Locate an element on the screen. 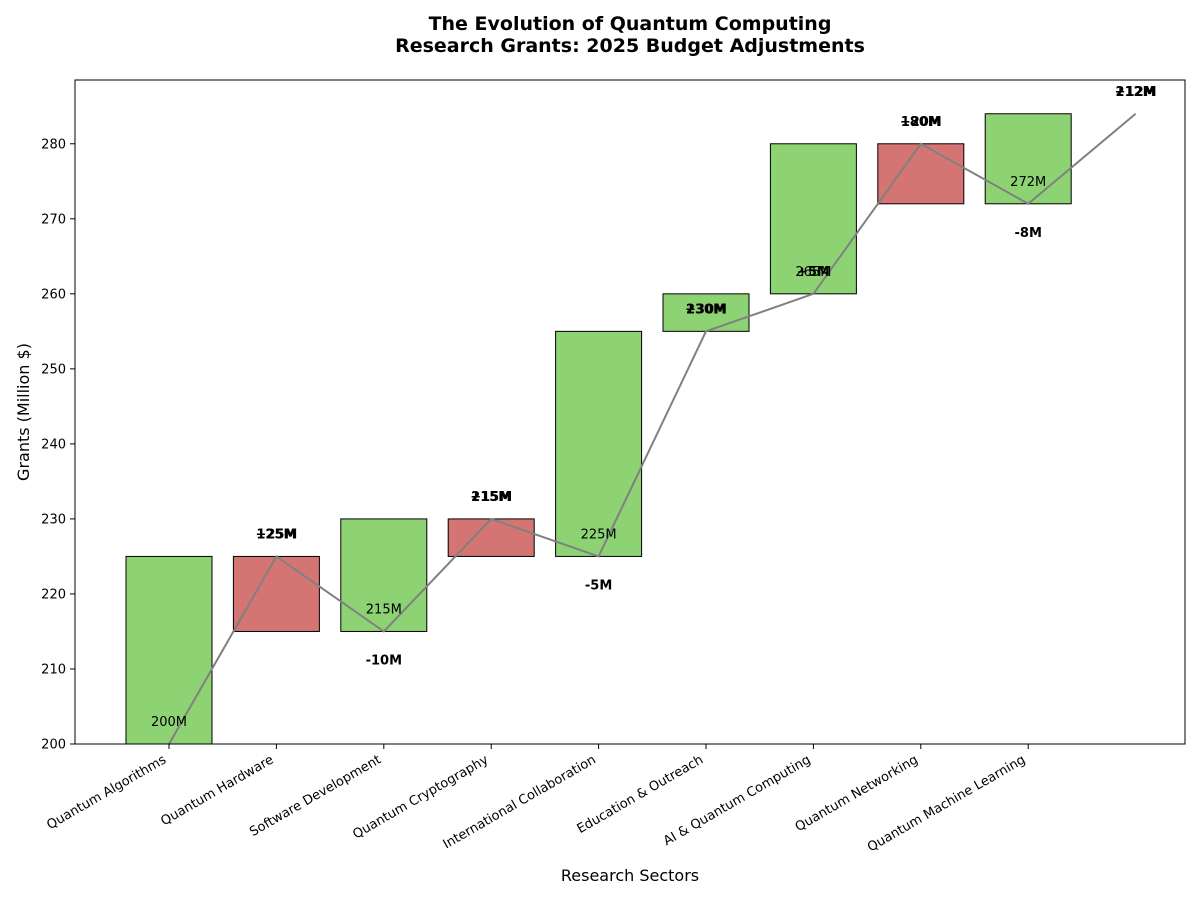 This screenshot has width=1200, height=900. delta-label-13: +12M is located at coordinates (1136, 92).